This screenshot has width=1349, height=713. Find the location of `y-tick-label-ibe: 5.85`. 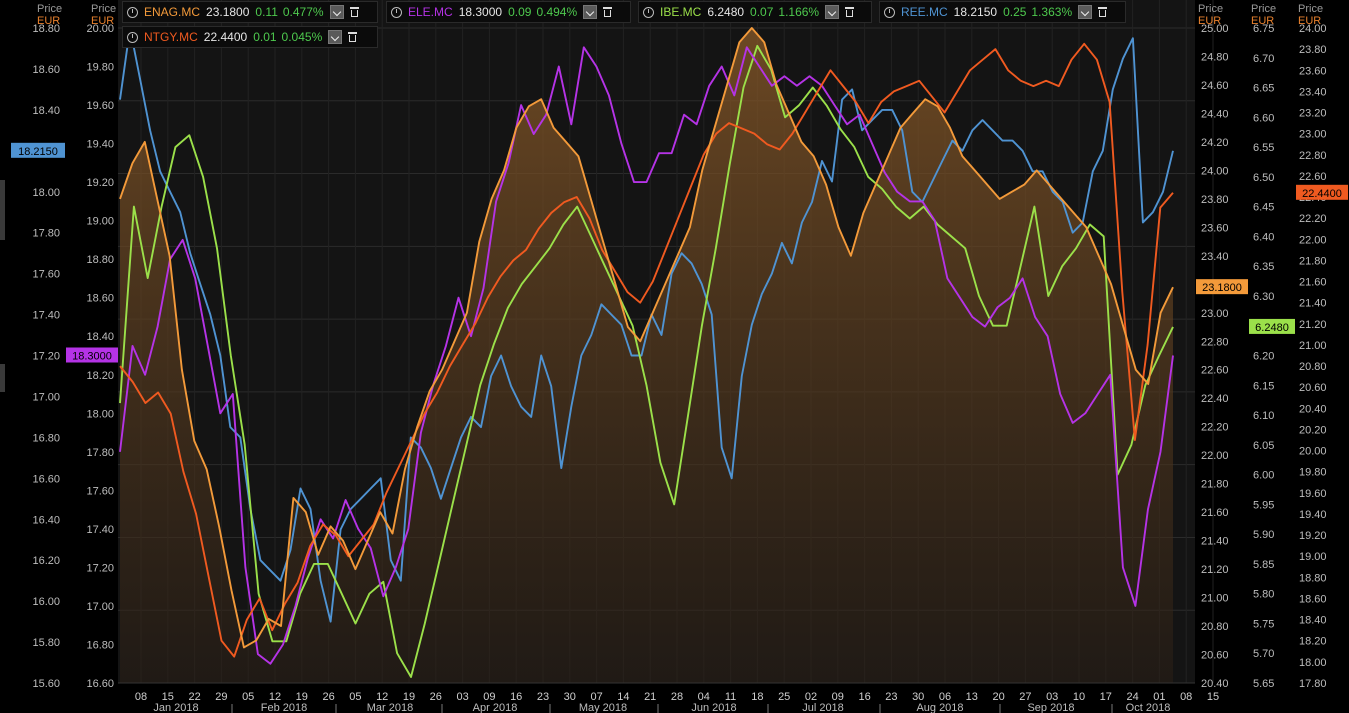

y-tick-label-ibe: 5.85 is located at coordinates (1263, 565).